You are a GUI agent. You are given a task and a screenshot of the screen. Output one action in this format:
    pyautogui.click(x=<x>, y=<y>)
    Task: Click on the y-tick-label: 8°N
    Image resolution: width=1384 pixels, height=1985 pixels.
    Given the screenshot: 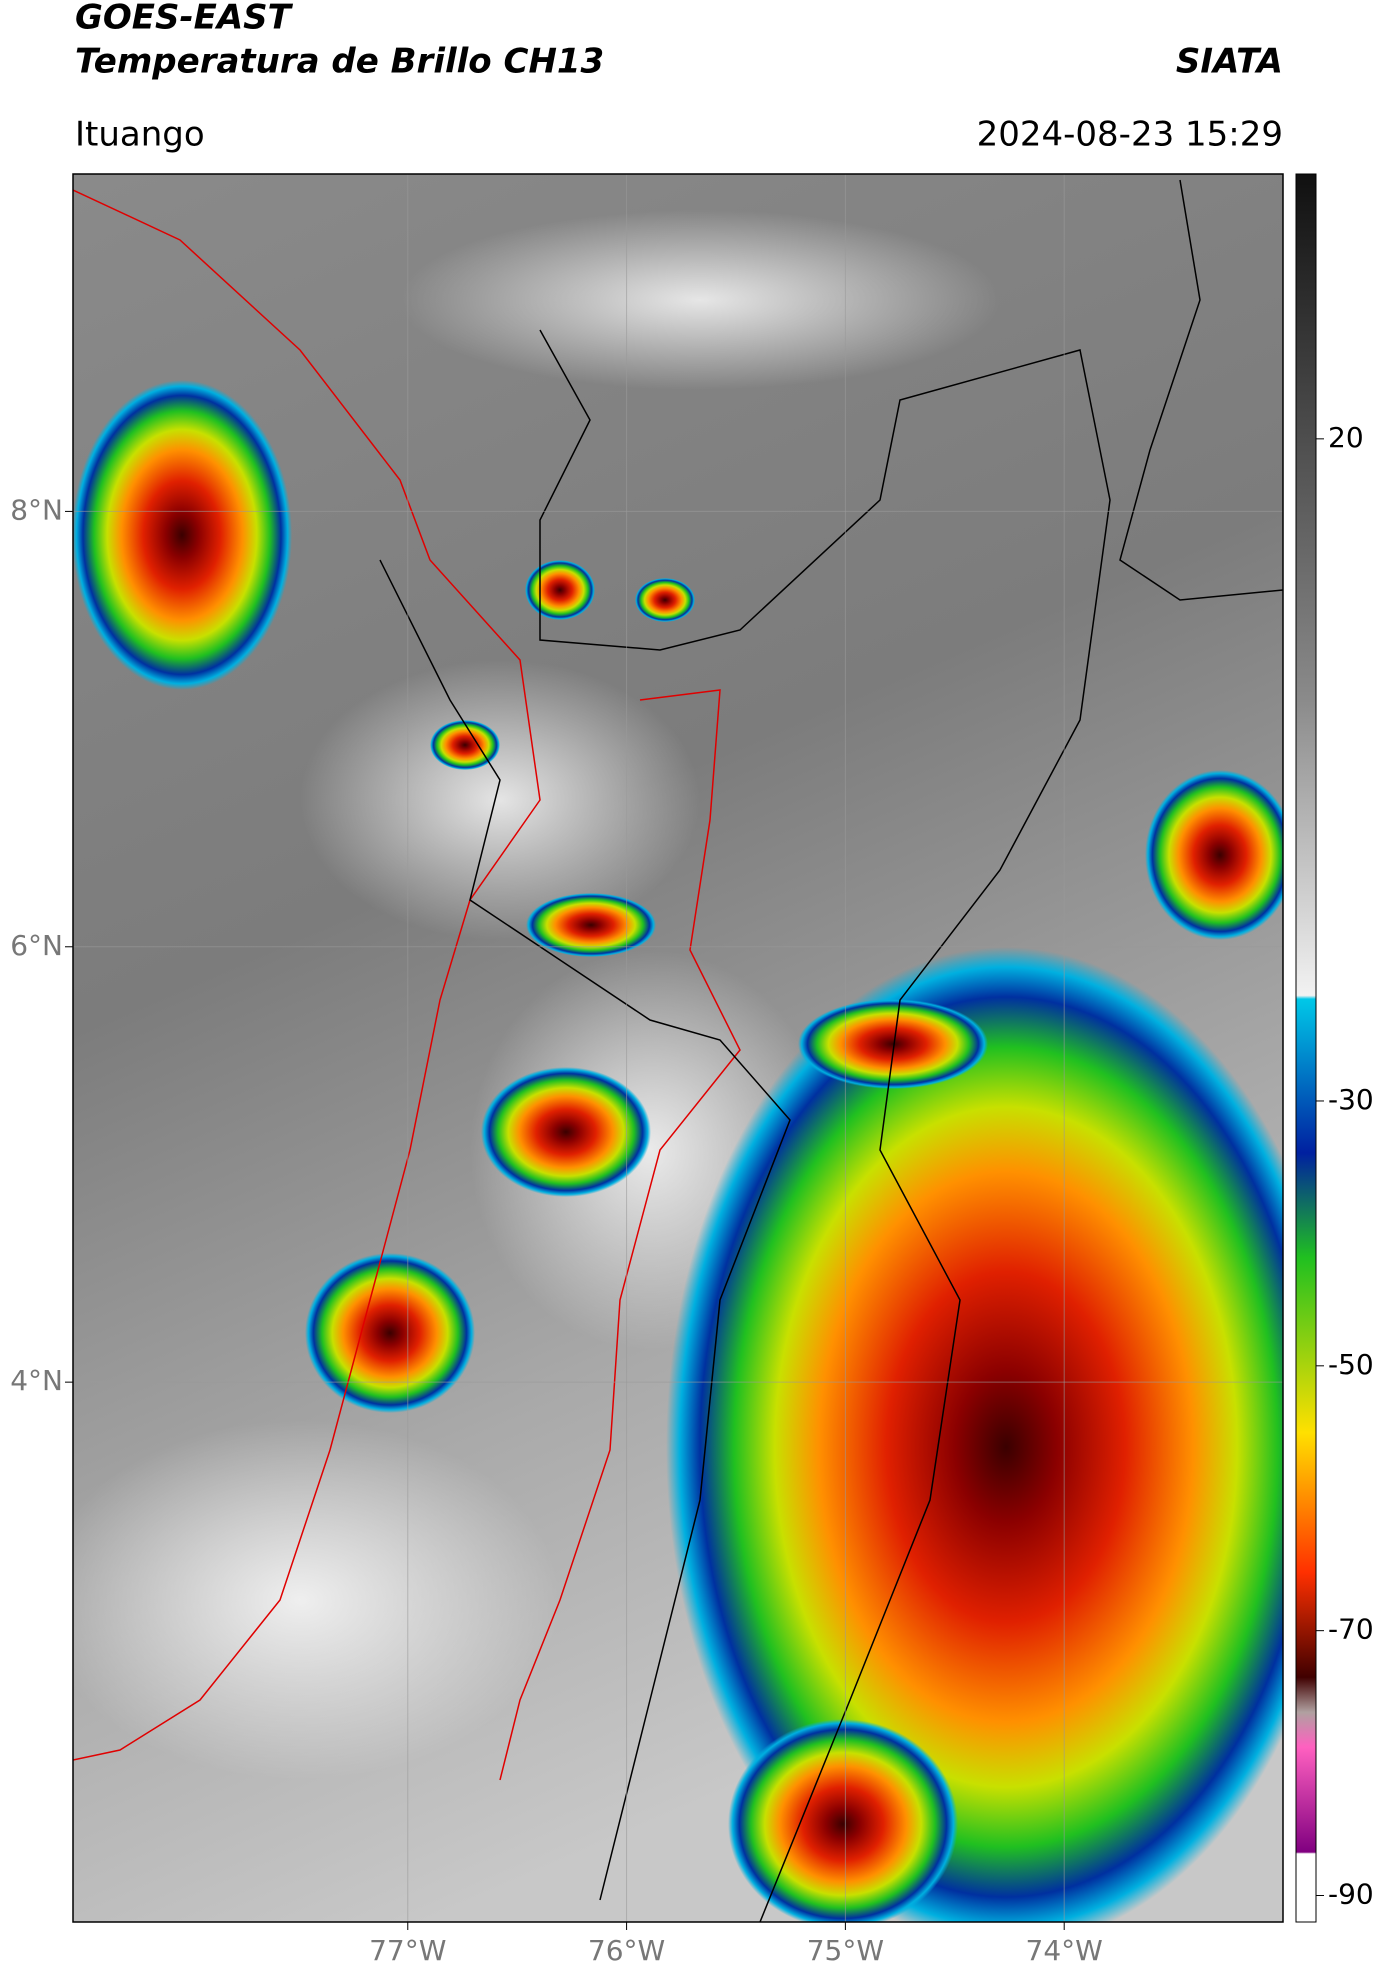 What is the action you would take?
    pyautogui.click(x=36, y=509)
    